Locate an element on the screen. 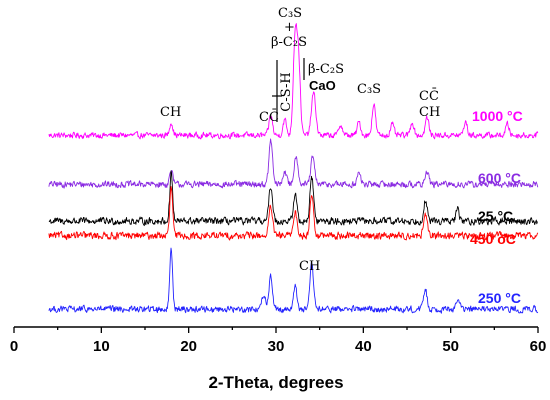 The image size is (550, 400). x-tick-label: 10 is located at coordinates (101, 346).